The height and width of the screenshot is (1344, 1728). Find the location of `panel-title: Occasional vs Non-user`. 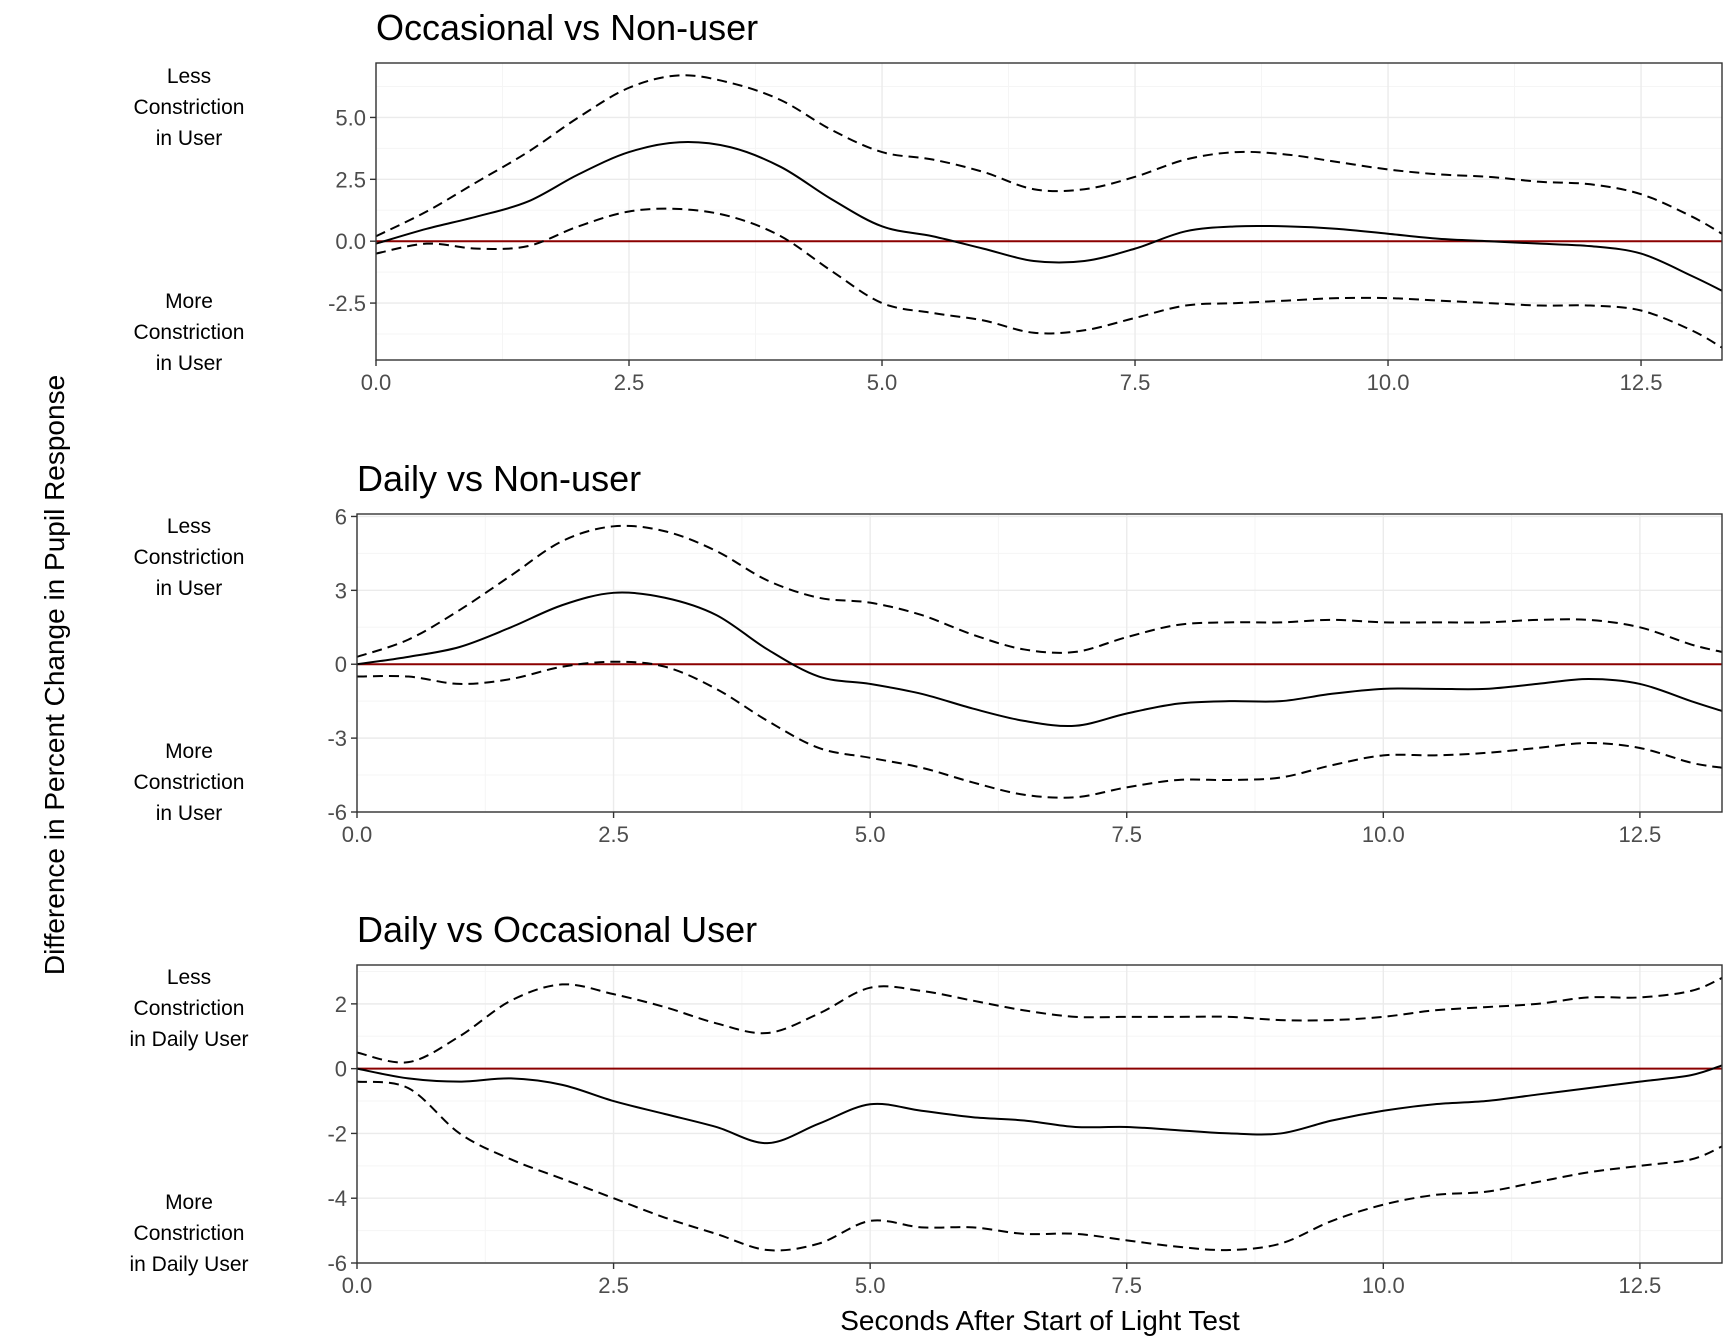

panel-title: Occasional vs Non-user is located at coordinates (567, 27).